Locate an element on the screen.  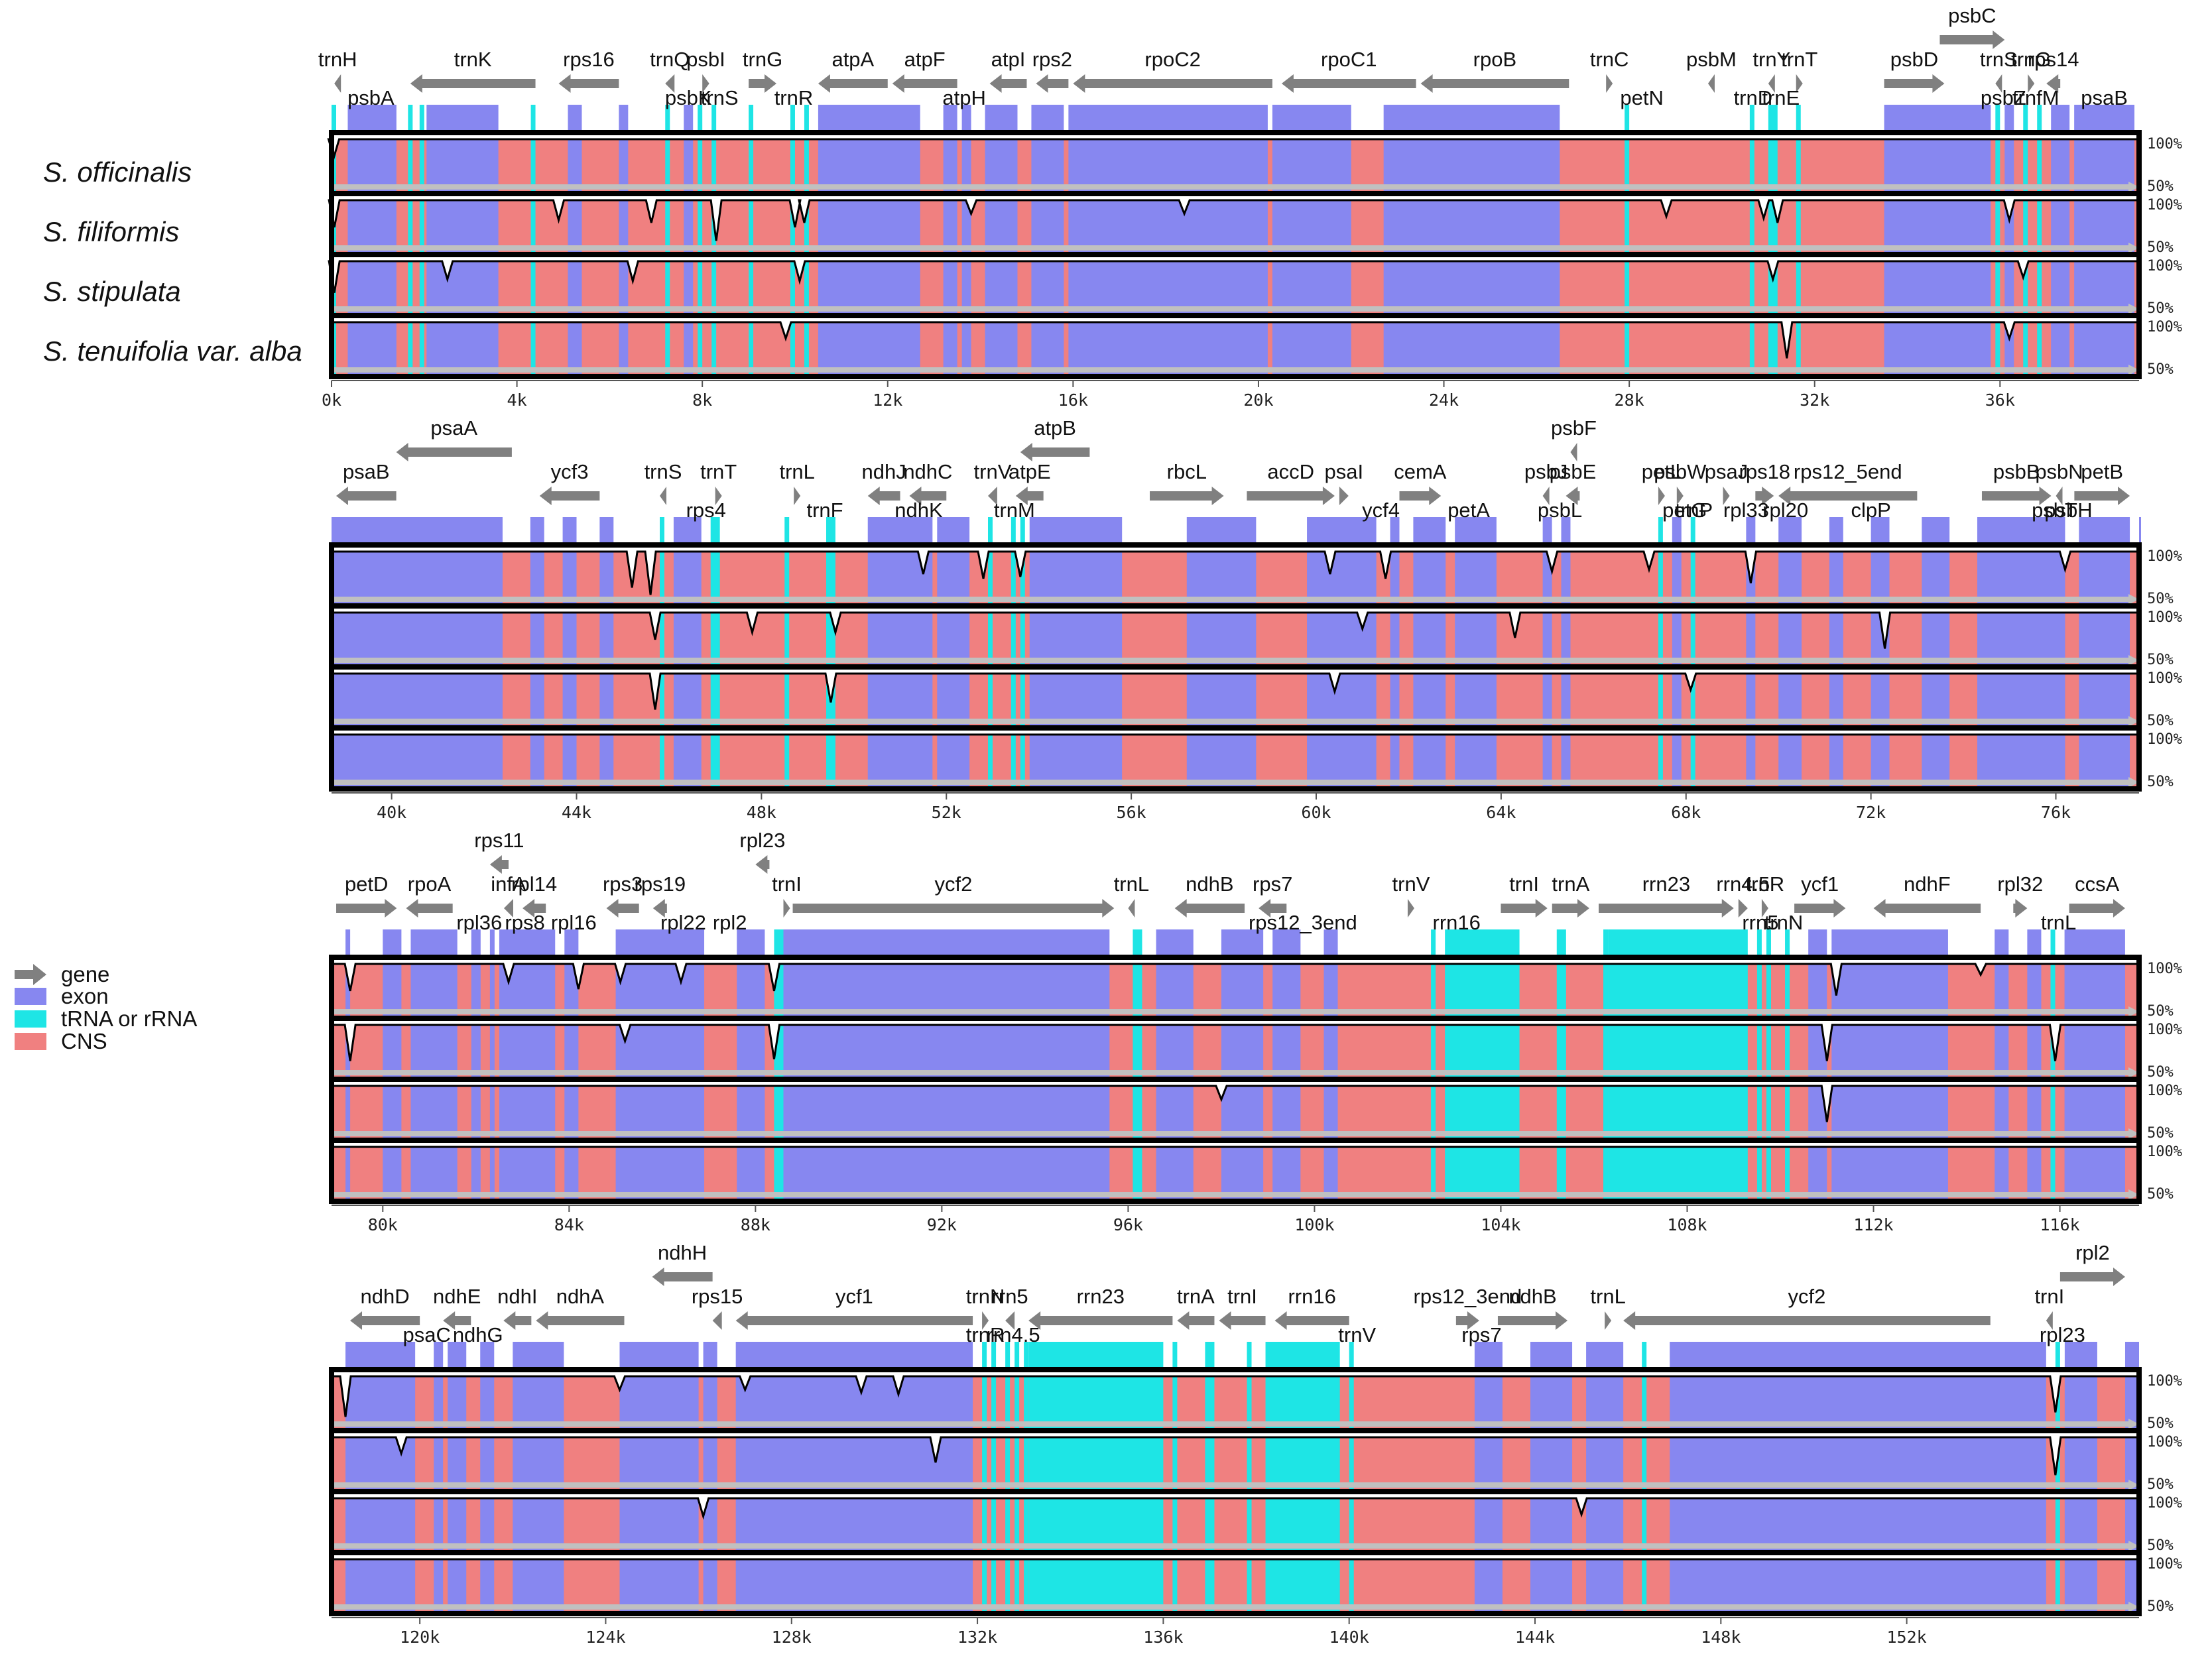
gene-label: psbD is located at coordinates (1914, 60).